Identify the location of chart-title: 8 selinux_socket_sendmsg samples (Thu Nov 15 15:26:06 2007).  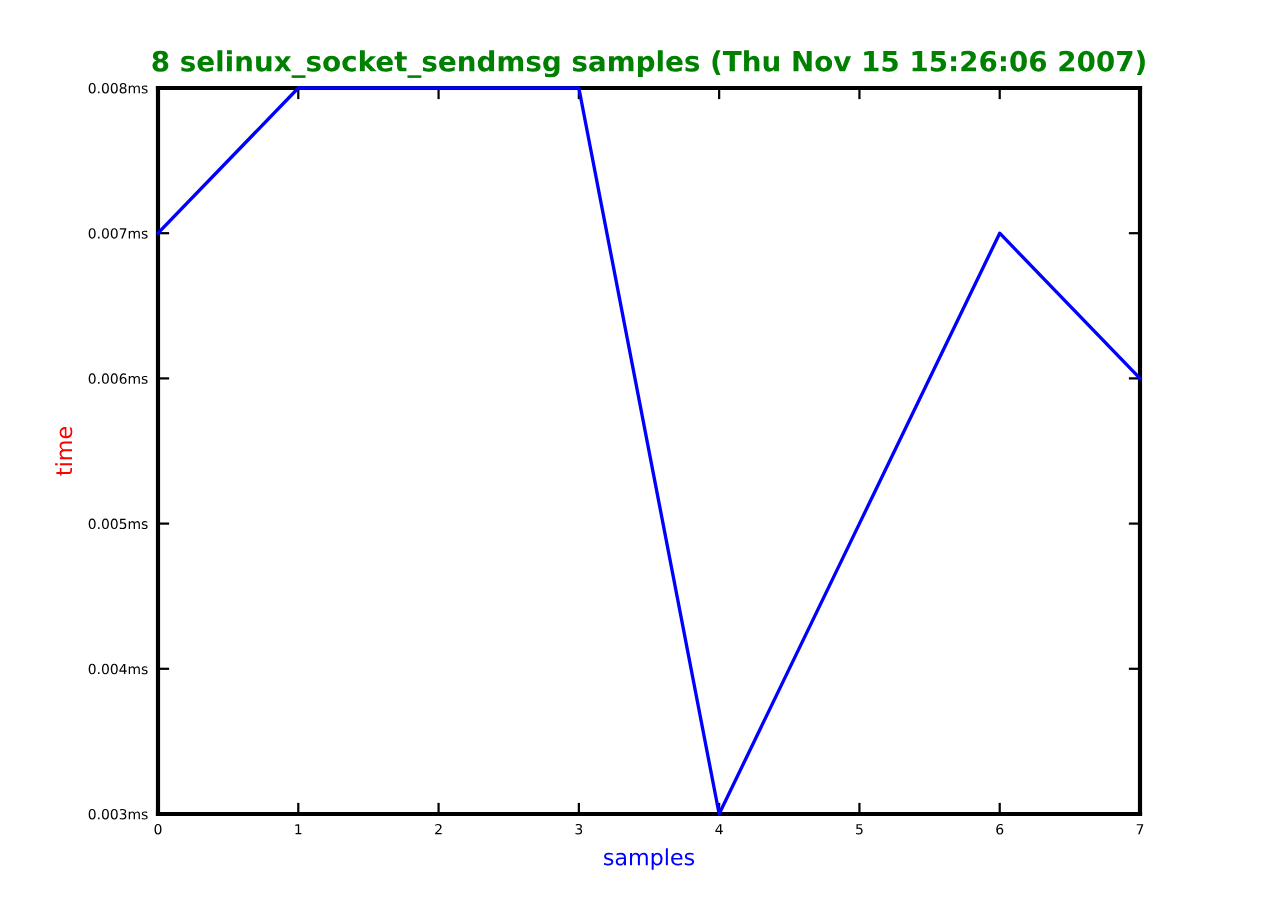
(648, 64).